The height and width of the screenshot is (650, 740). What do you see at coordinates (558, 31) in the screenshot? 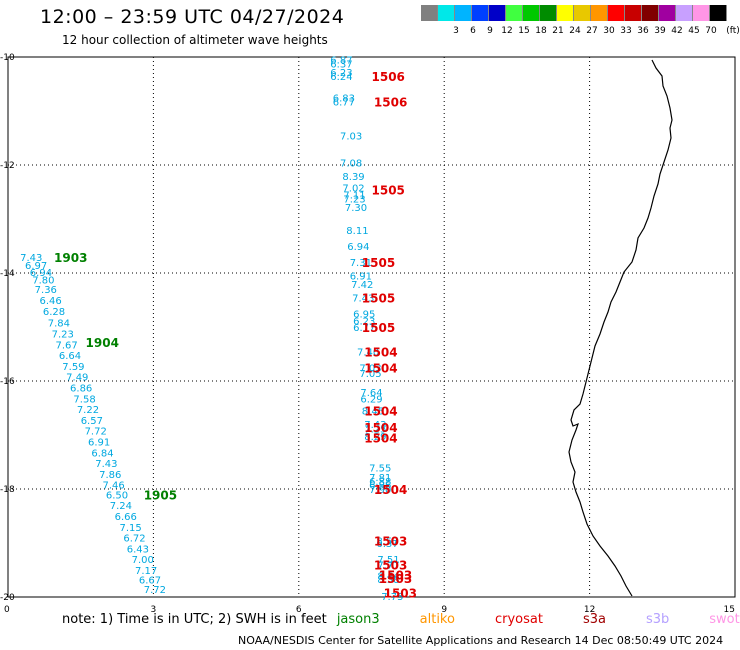
I see `legend-label: 21` at bounding box center [558, 31].